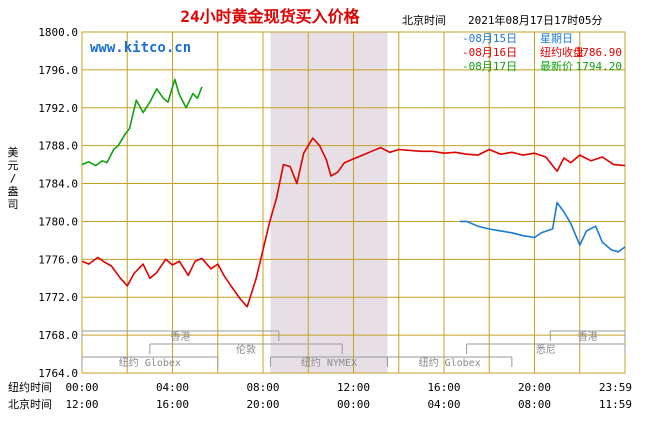  Describe the element at coordinates (81, 387) in the screenshot. I see `x-tick-label-ny: 00:00` at that location.